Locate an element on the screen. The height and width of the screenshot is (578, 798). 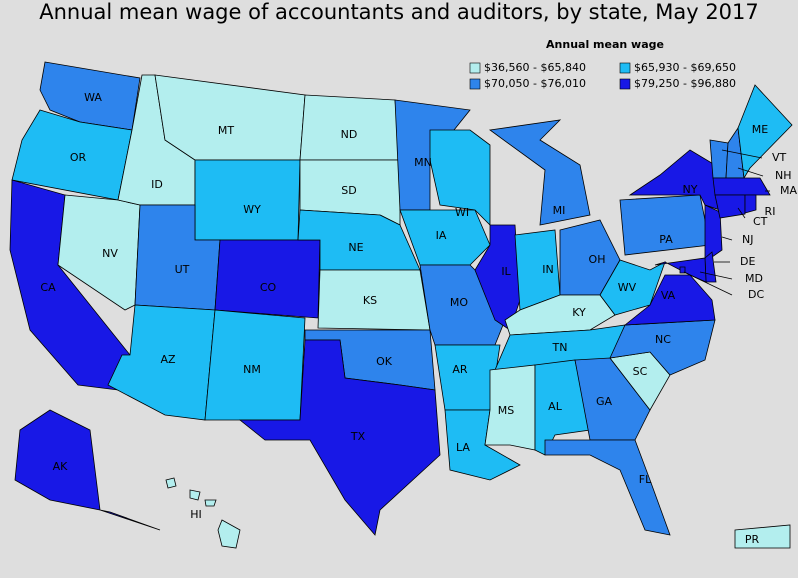
state-label: UT is located at coordinates (182, 269).